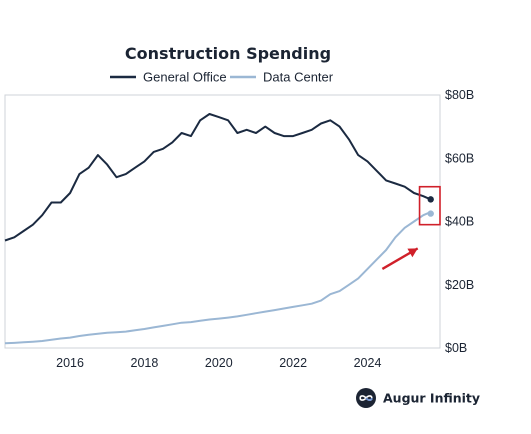  I want to click on legend-label: General Office, so click(185, 77).